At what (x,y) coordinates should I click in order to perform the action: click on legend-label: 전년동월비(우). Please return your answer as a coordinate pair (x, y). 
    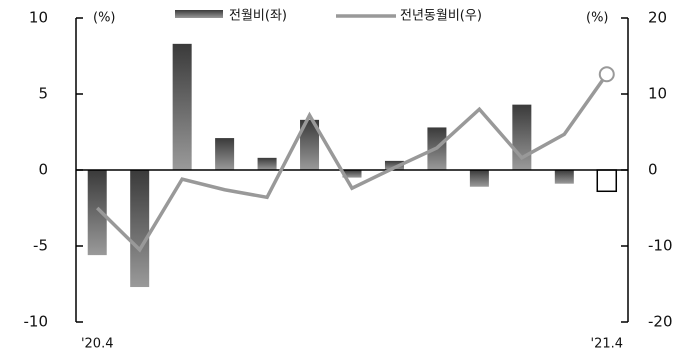
    Looking at the image, I should click on (441, 16).